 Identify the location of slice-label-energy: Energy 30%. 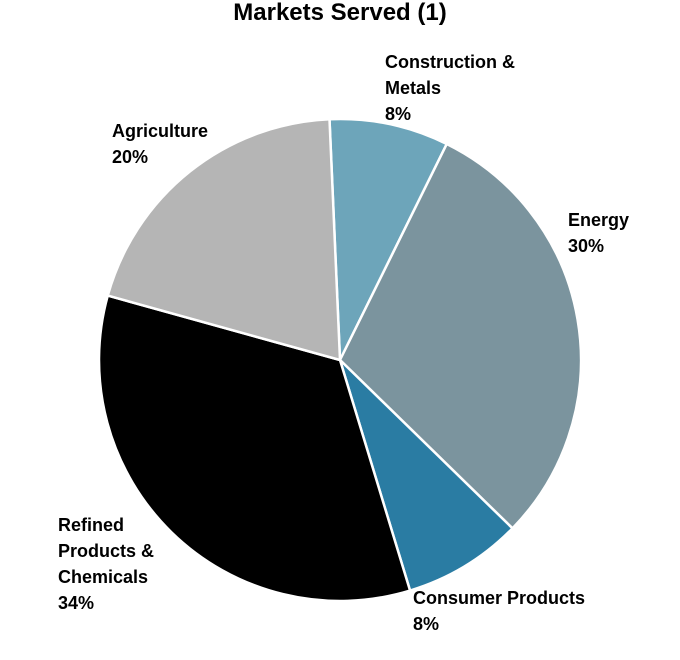
(598, 233).